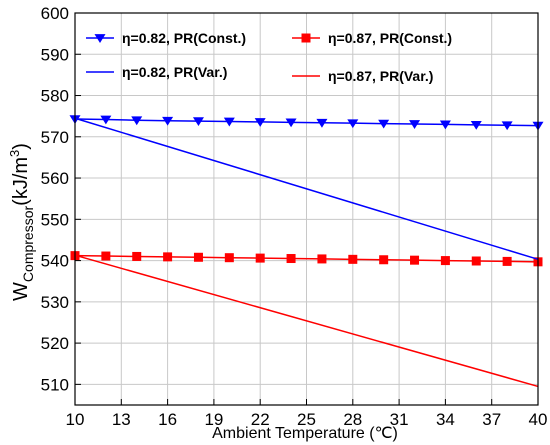  I want to click on x-tick-label: 40, so click(538, 419).